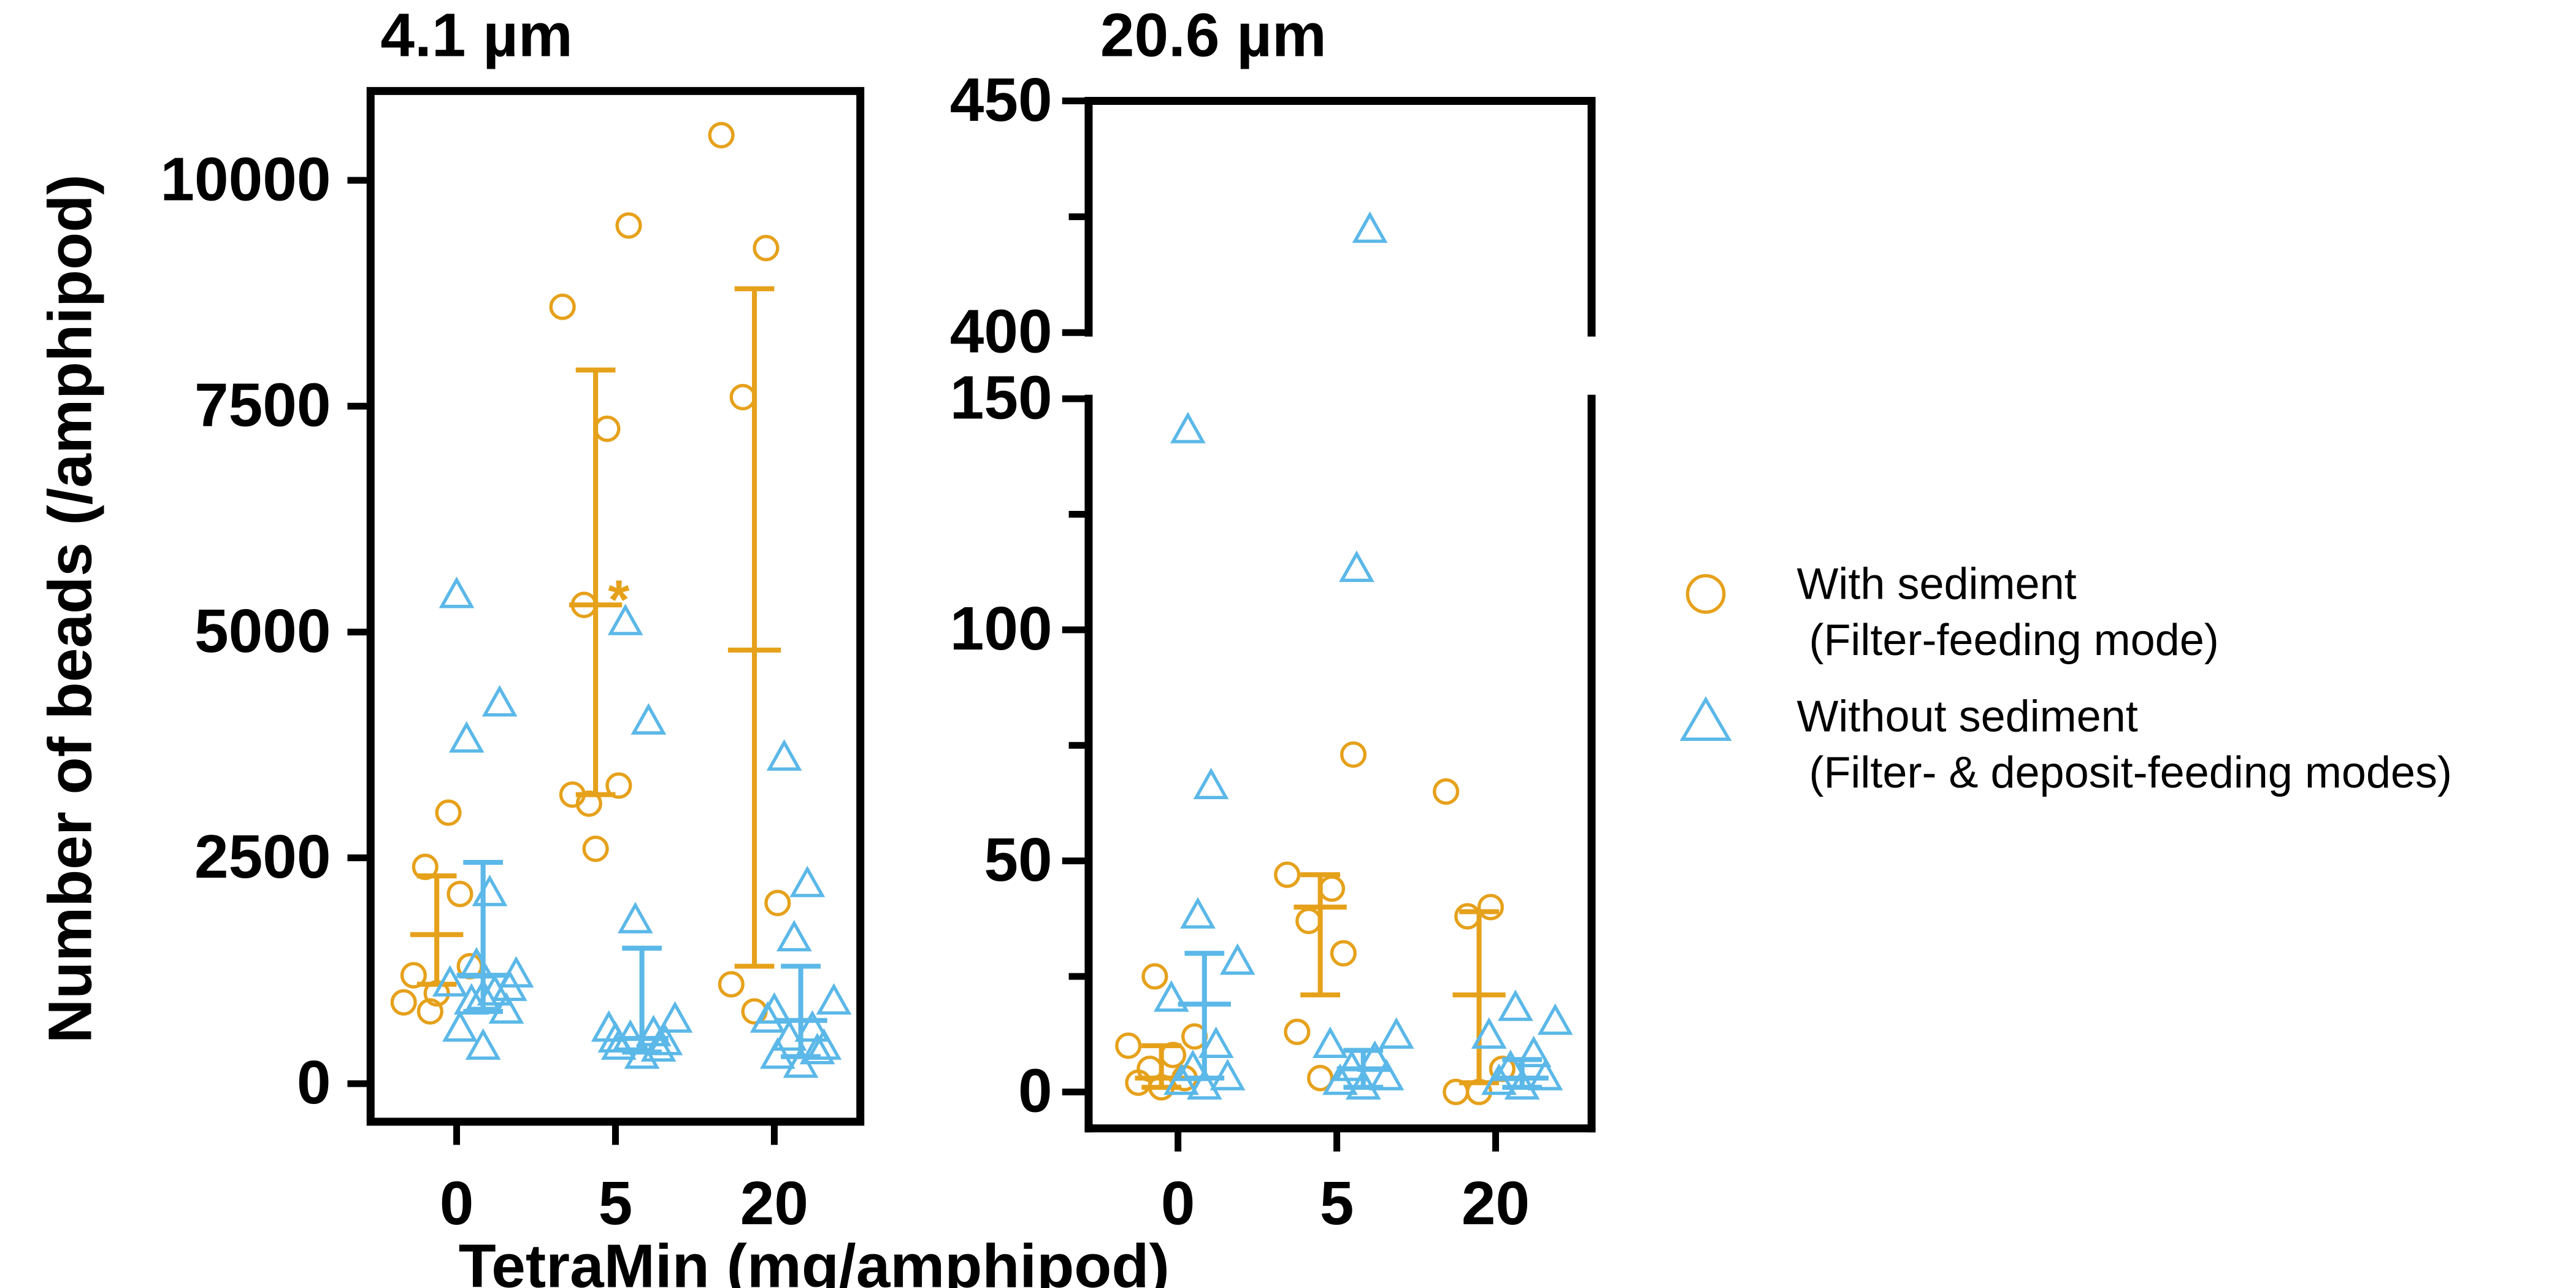 Image resolution: width=2576 pixels, height=1288 pixels. I want to click on legend-sublabel-with-sediment: (Filter-feeding mode), so click(2007, 640).